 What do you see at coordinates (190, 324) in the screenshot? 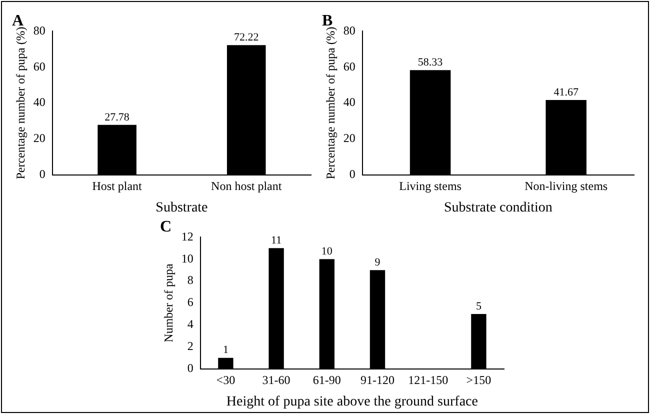
I see `y-tick-label: 4` at bounding box center [190, 324].